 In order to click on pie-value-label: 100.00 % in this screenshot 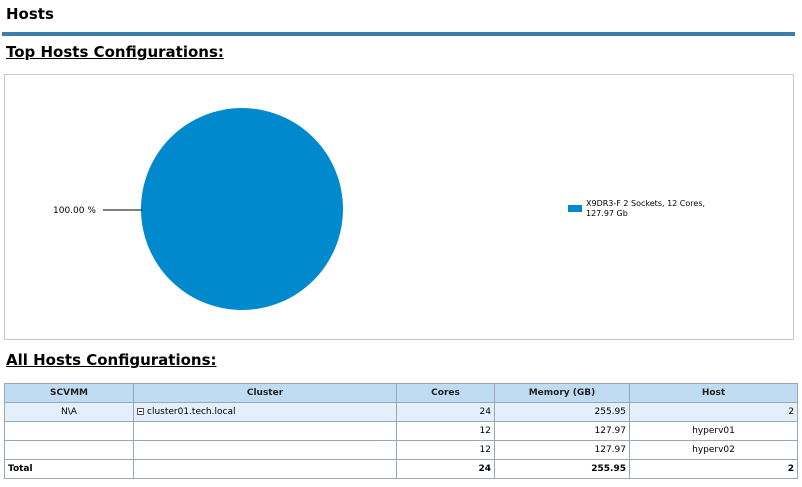, I will do `click(74, 211)`.